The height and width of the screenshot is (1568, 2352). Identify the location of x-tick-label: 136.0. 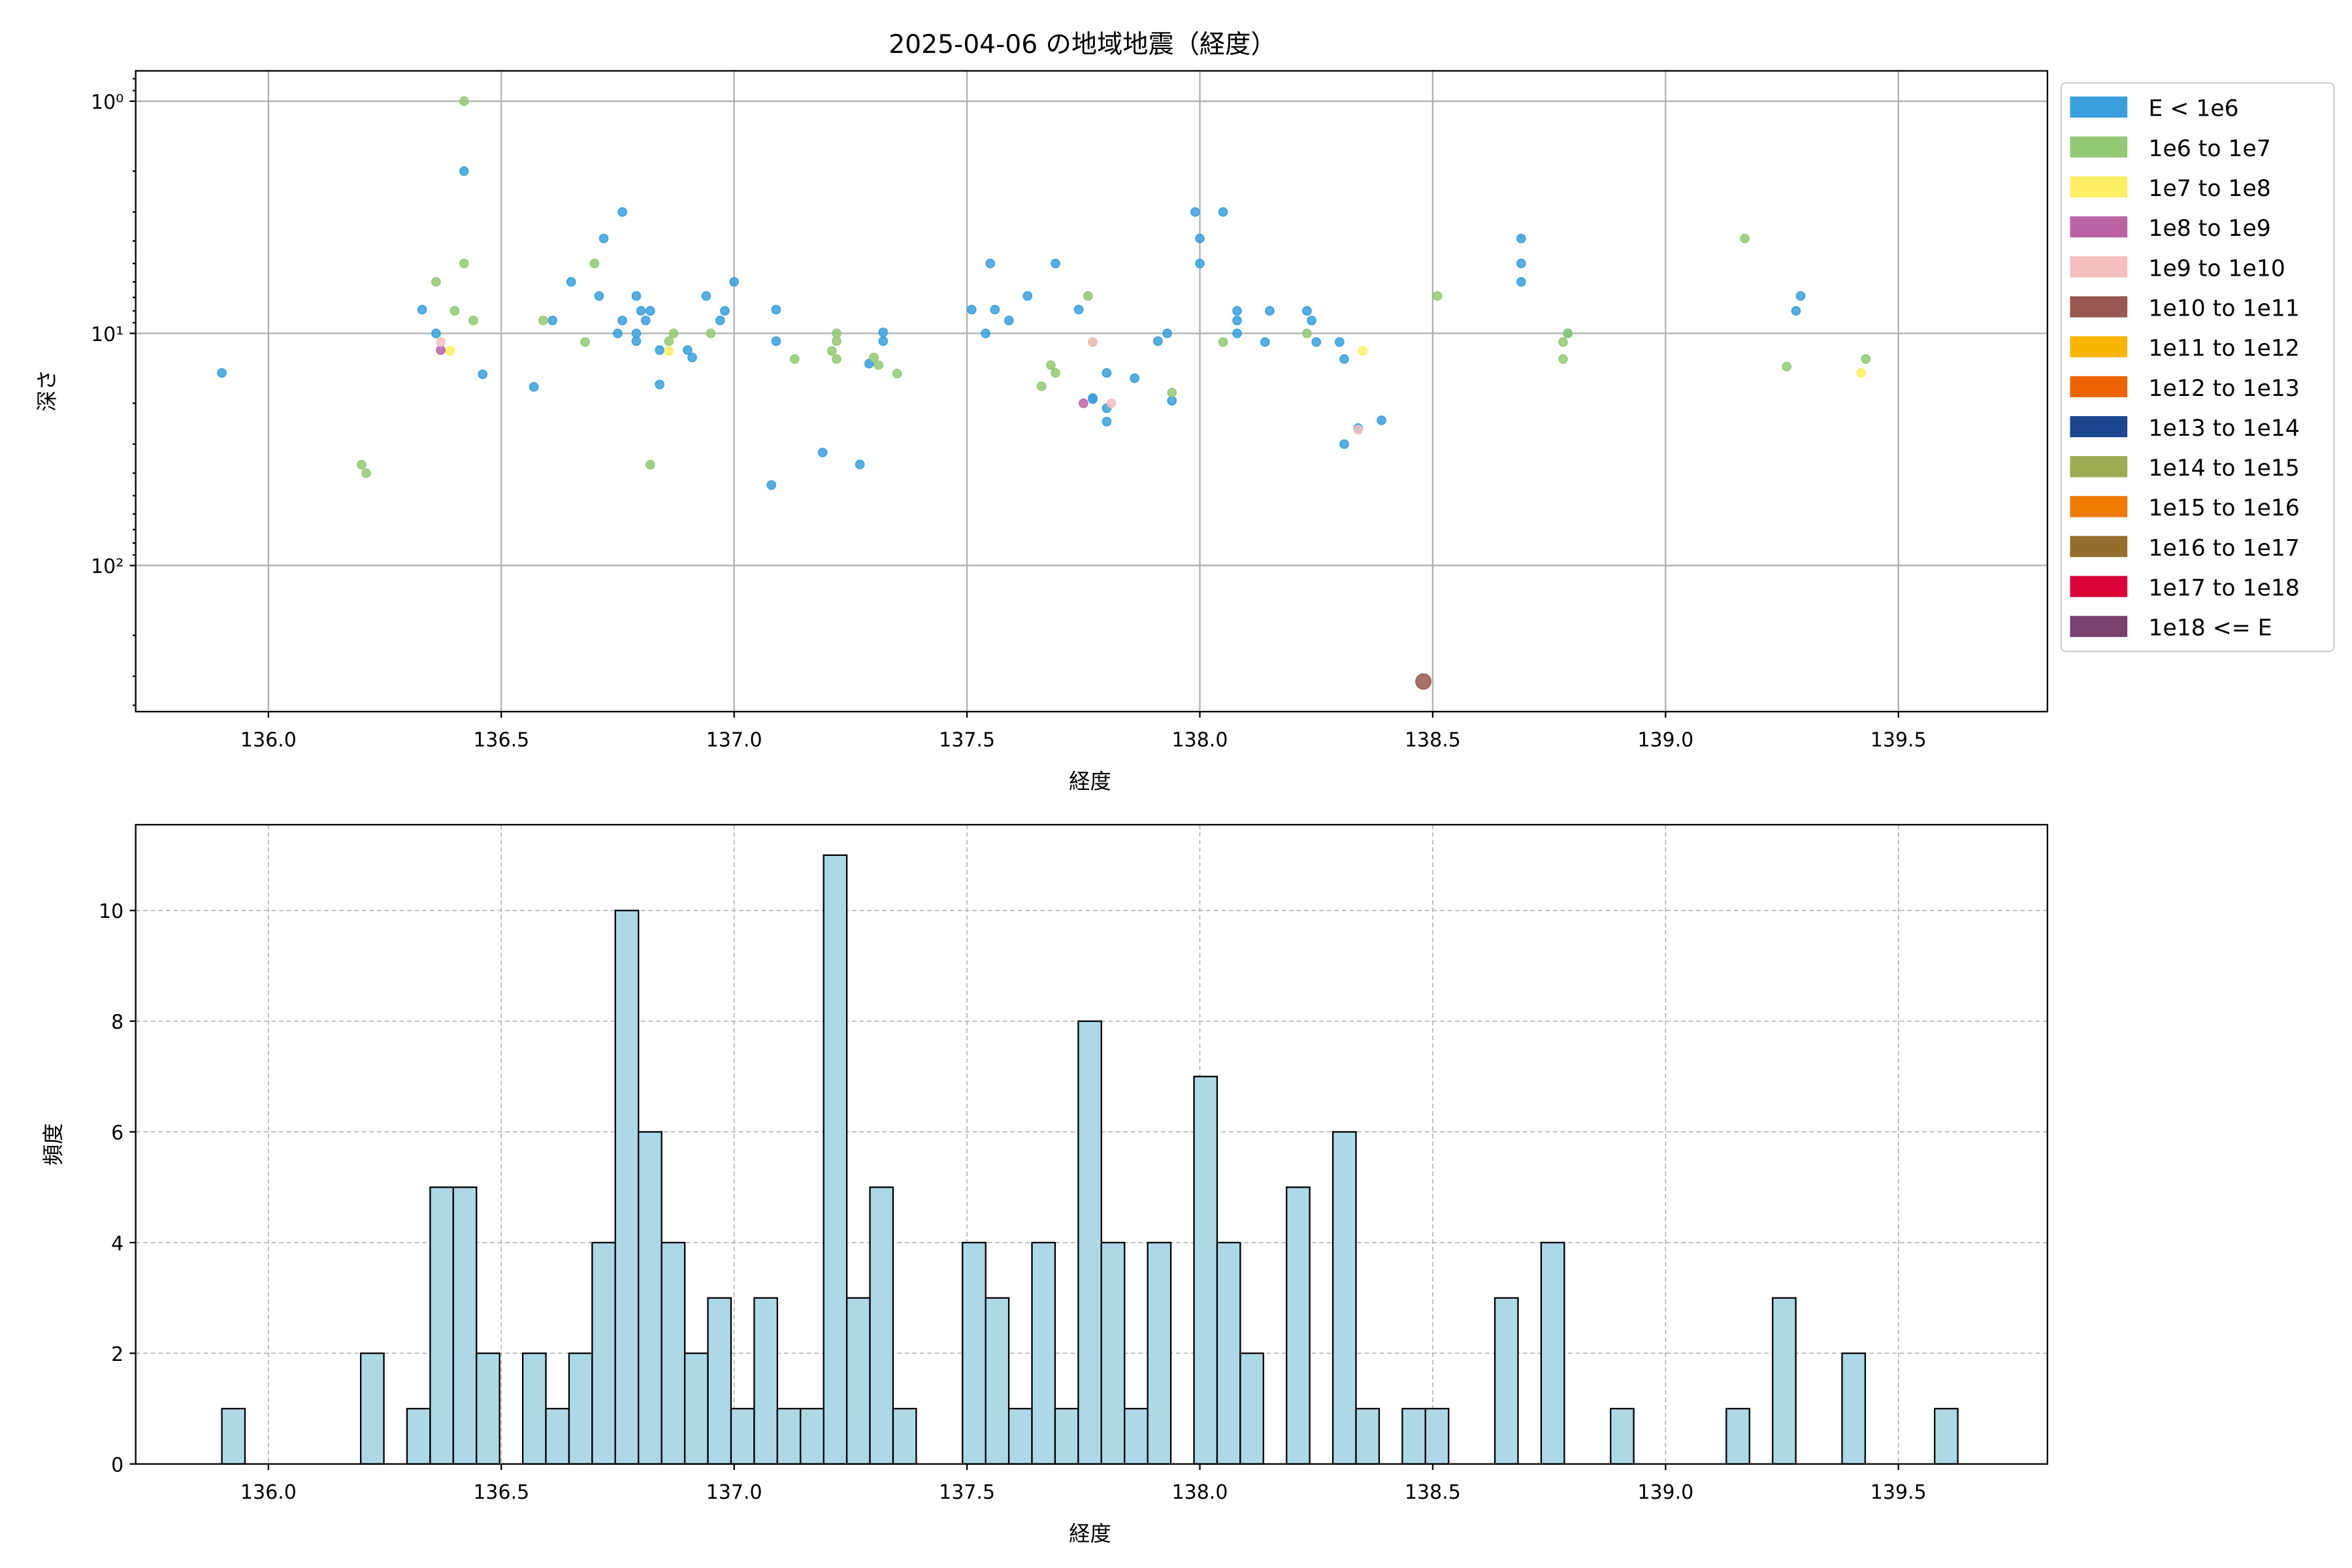
(268, 739).